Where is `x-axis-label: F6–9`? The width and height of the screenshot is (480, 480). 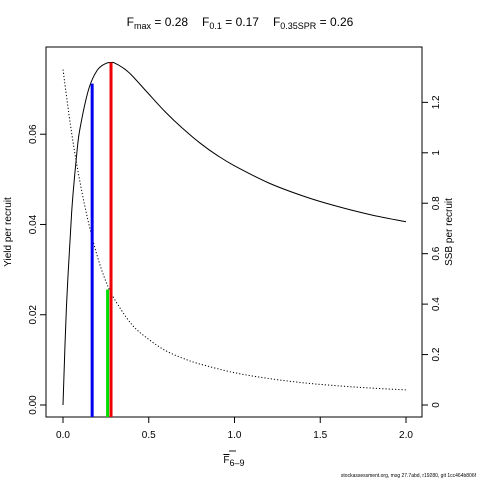 x-axis-label: F6–9 is located at coordinates (233, 461).